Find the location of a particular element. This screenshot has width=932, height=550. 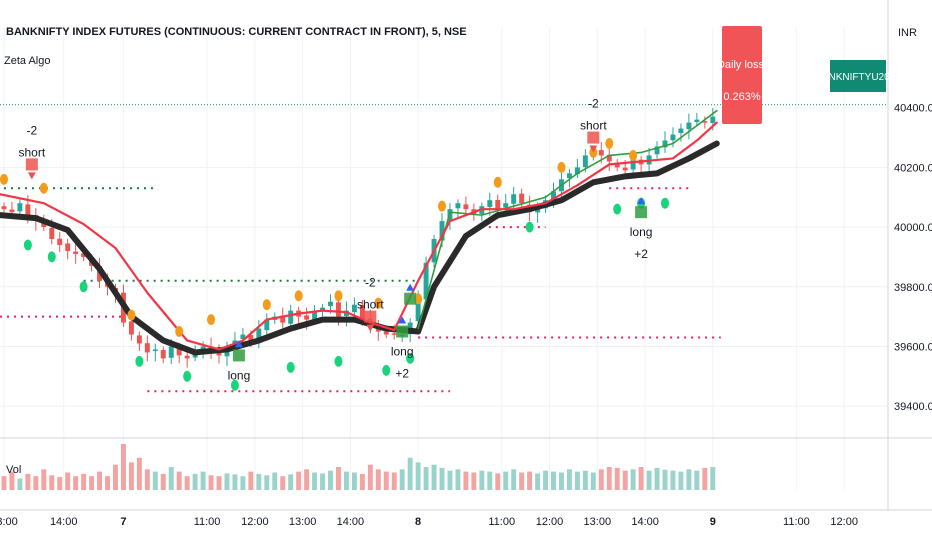

volume-label: Vol is located at coordinates (13, 470).